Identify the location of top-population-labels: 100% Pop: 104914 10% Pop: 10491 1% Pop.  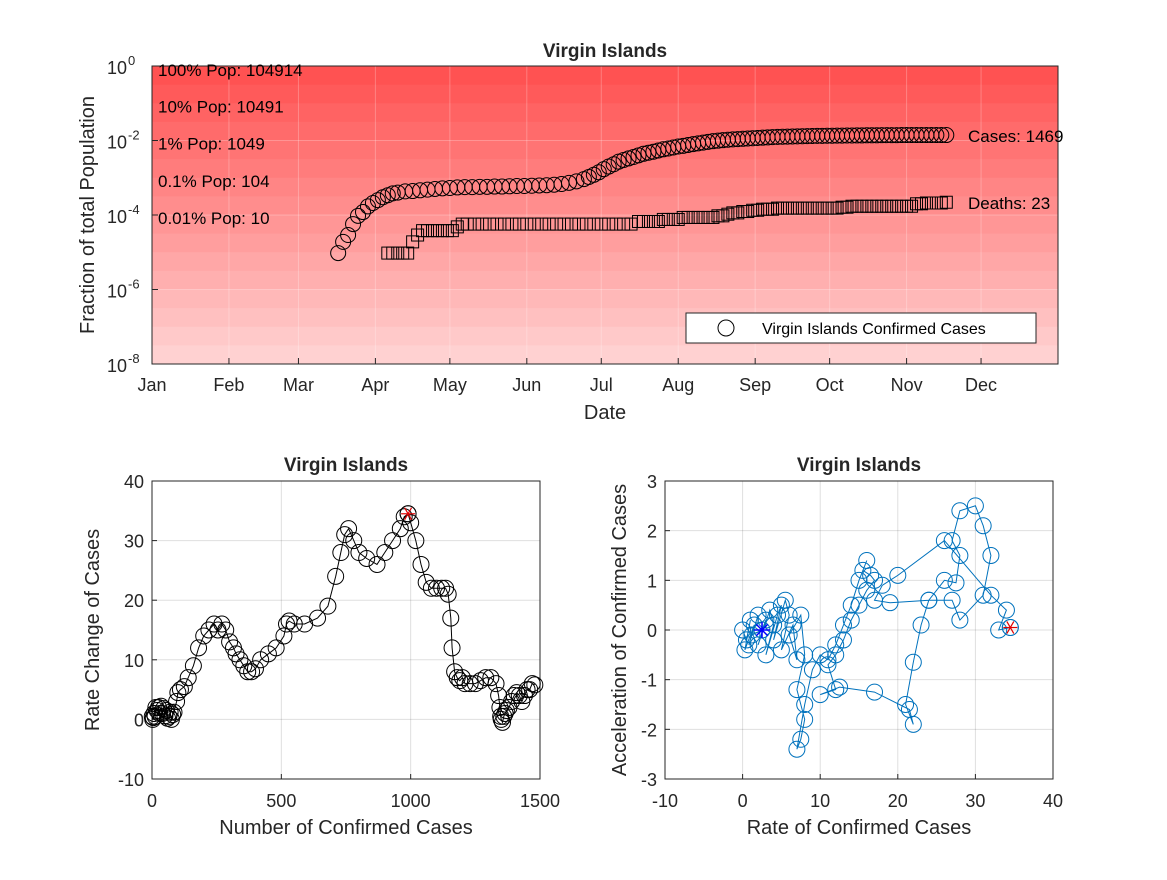
(230, 144).